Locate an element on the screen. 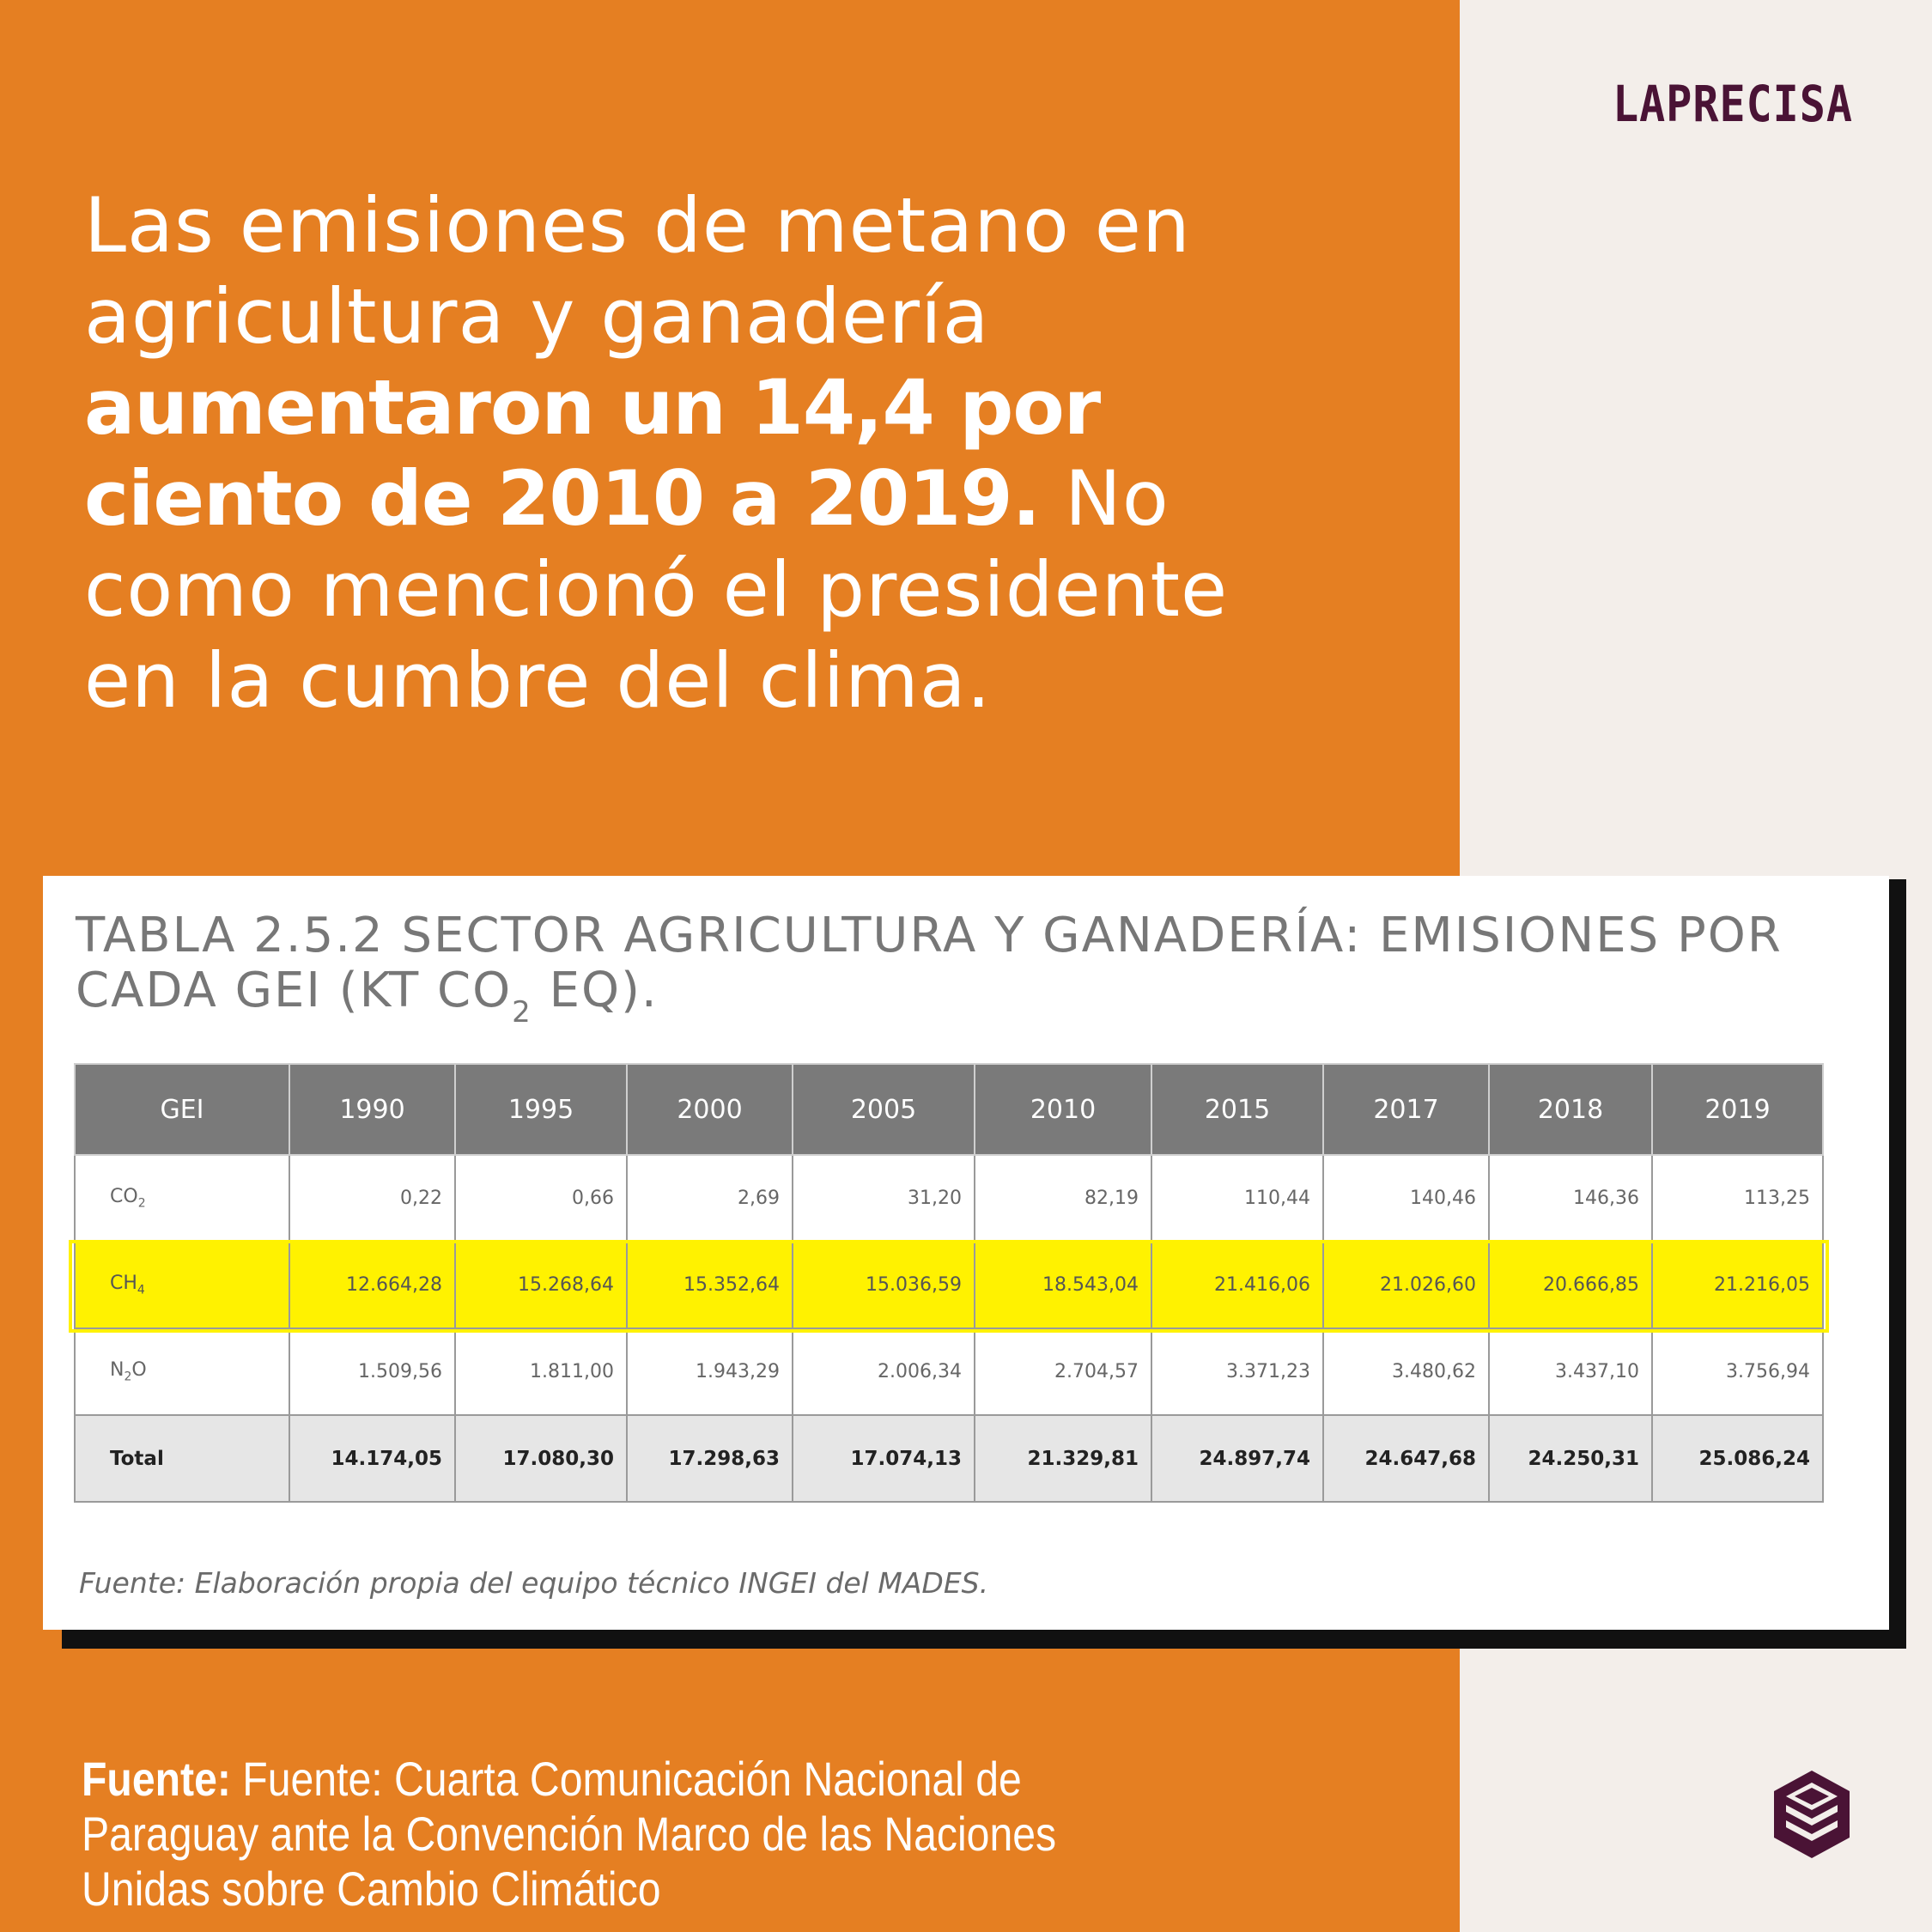  table-cell: 17.080,30 is located at coordinates (541, 1459).